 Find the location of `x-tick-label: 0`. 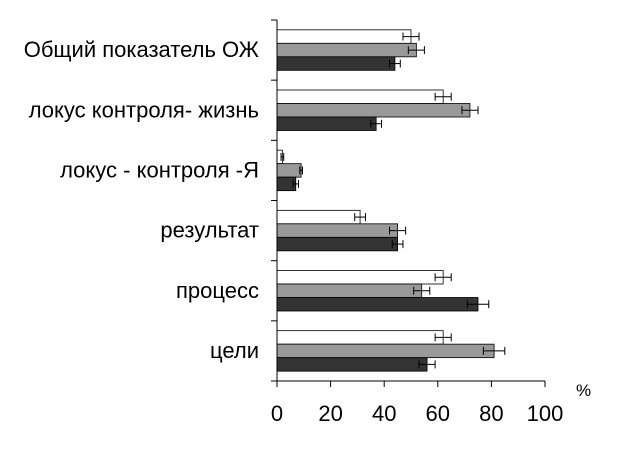

x-tick-label: 0 is located at coordinates (277, 413).